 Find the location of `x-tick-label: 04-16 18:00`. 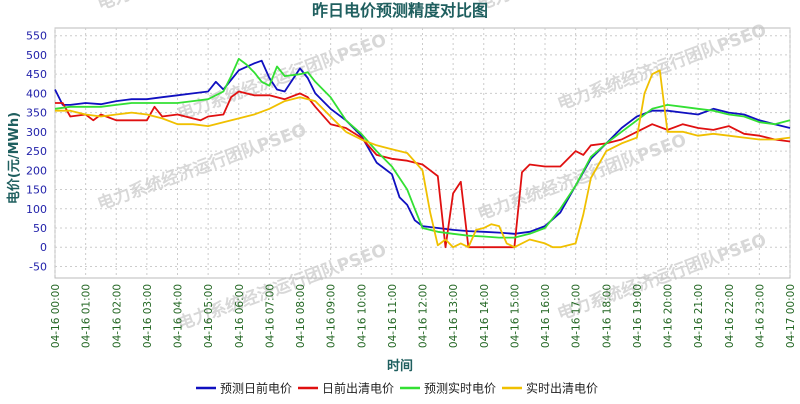

x-tick-label: 04-16 18:00 is located at coordinates (607, 316).